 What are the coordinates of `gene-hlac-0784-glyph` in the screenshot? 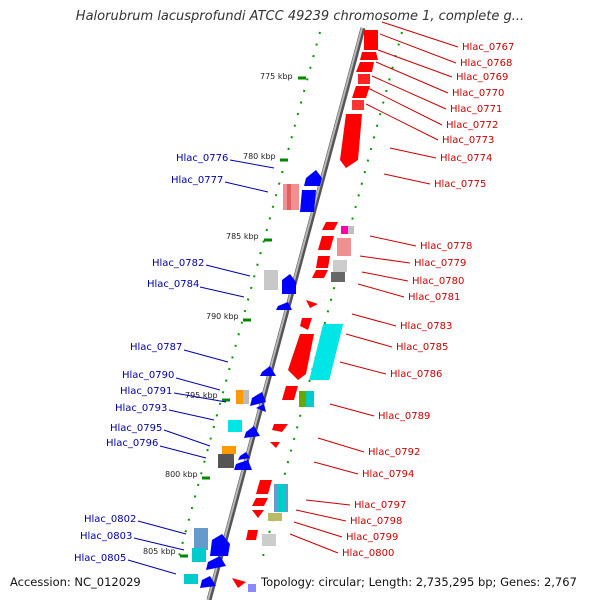 It's located at (284, 306).